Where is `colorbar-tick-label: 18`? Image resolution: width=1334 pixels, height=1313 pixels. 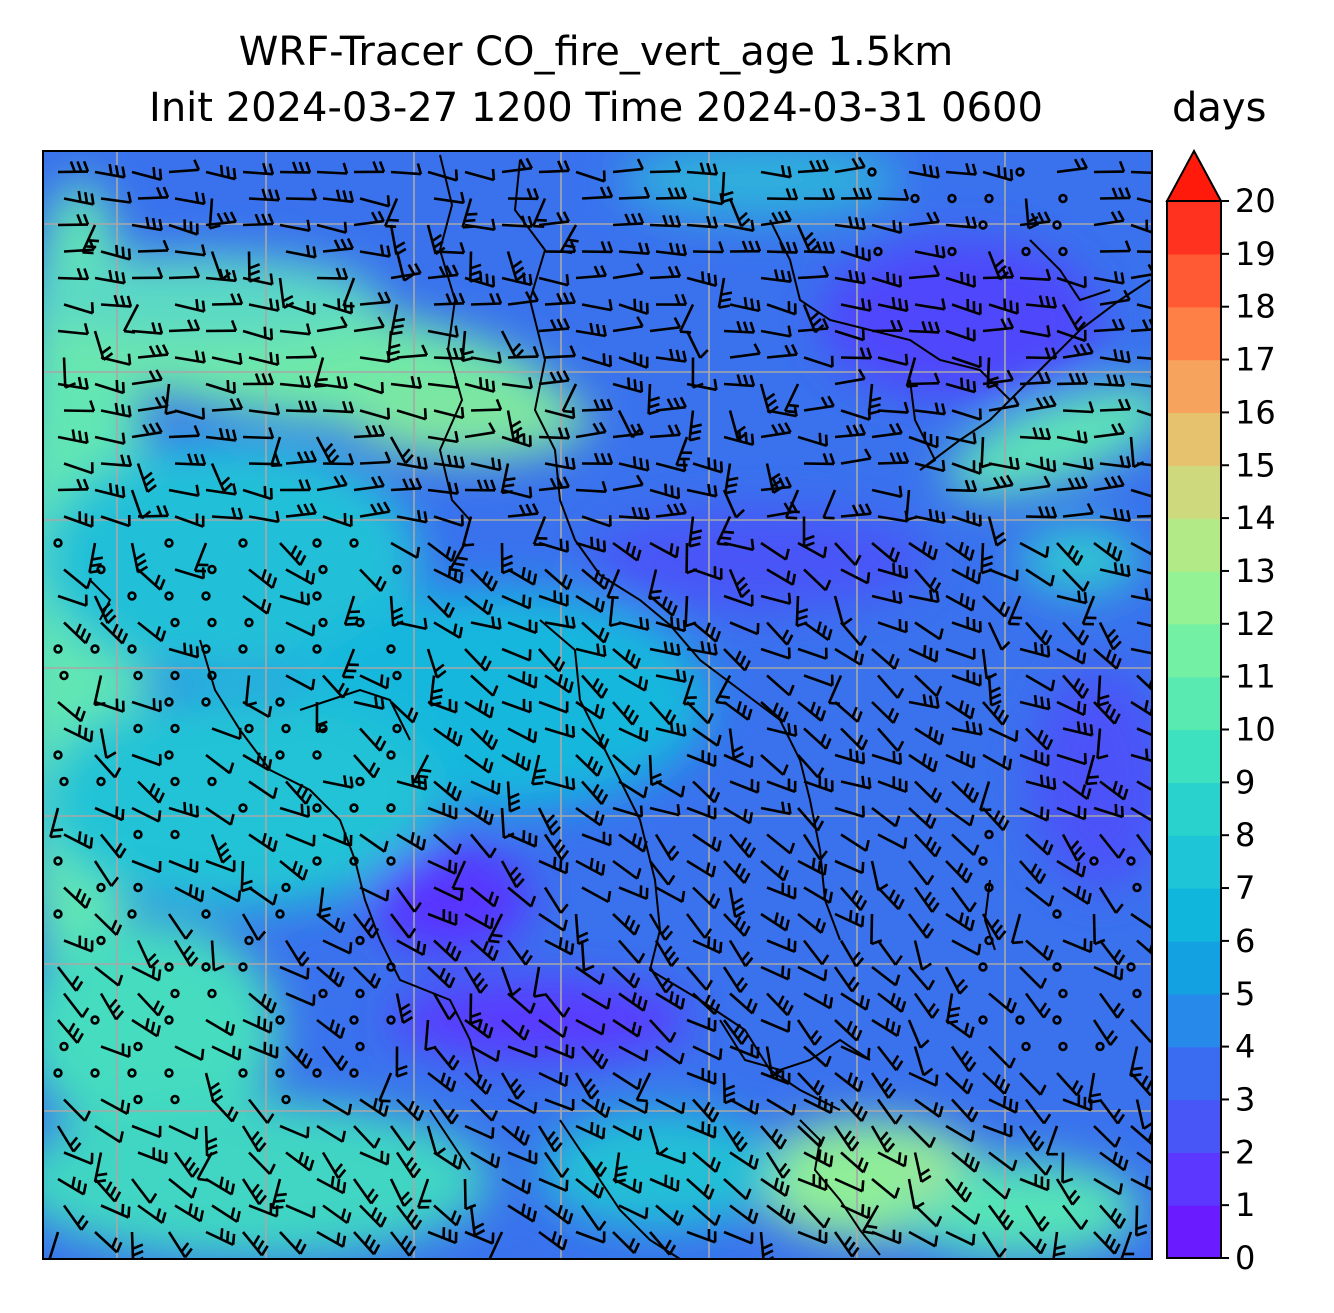
colorbar-tick-label: 18 is located at coordinates (1255, 307).